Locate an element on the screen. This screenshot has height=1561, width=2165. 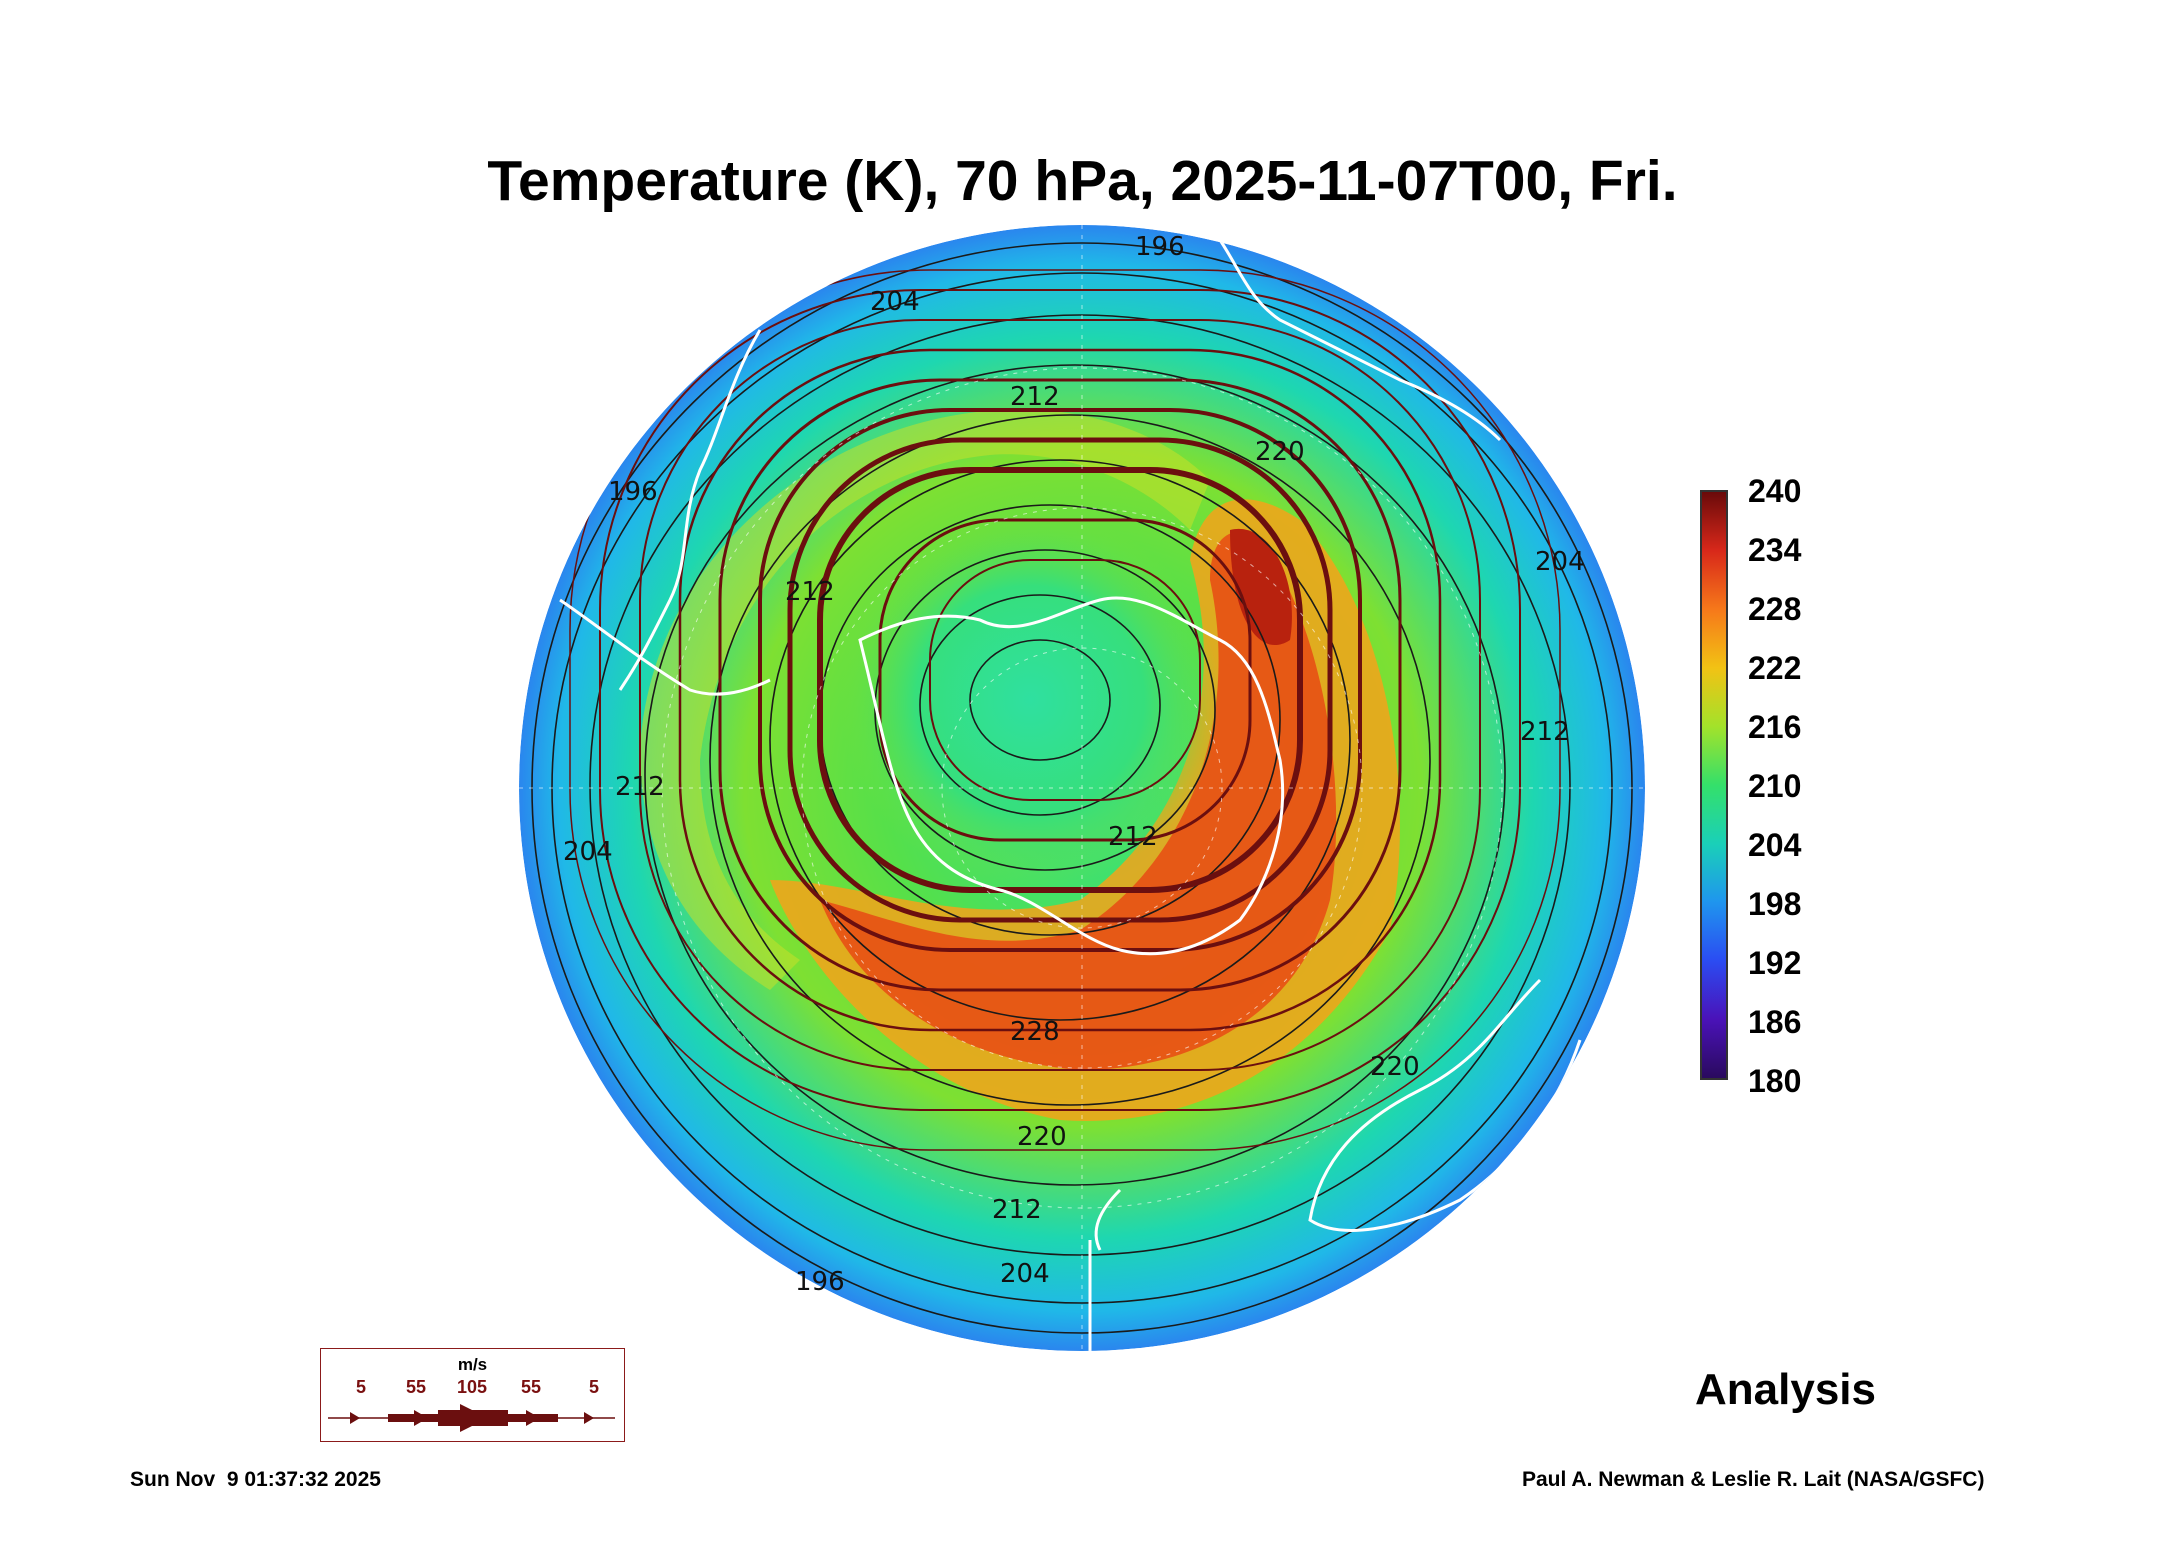
contour-label-212-bottom: 212 is located at coordinates (1017, 1210).